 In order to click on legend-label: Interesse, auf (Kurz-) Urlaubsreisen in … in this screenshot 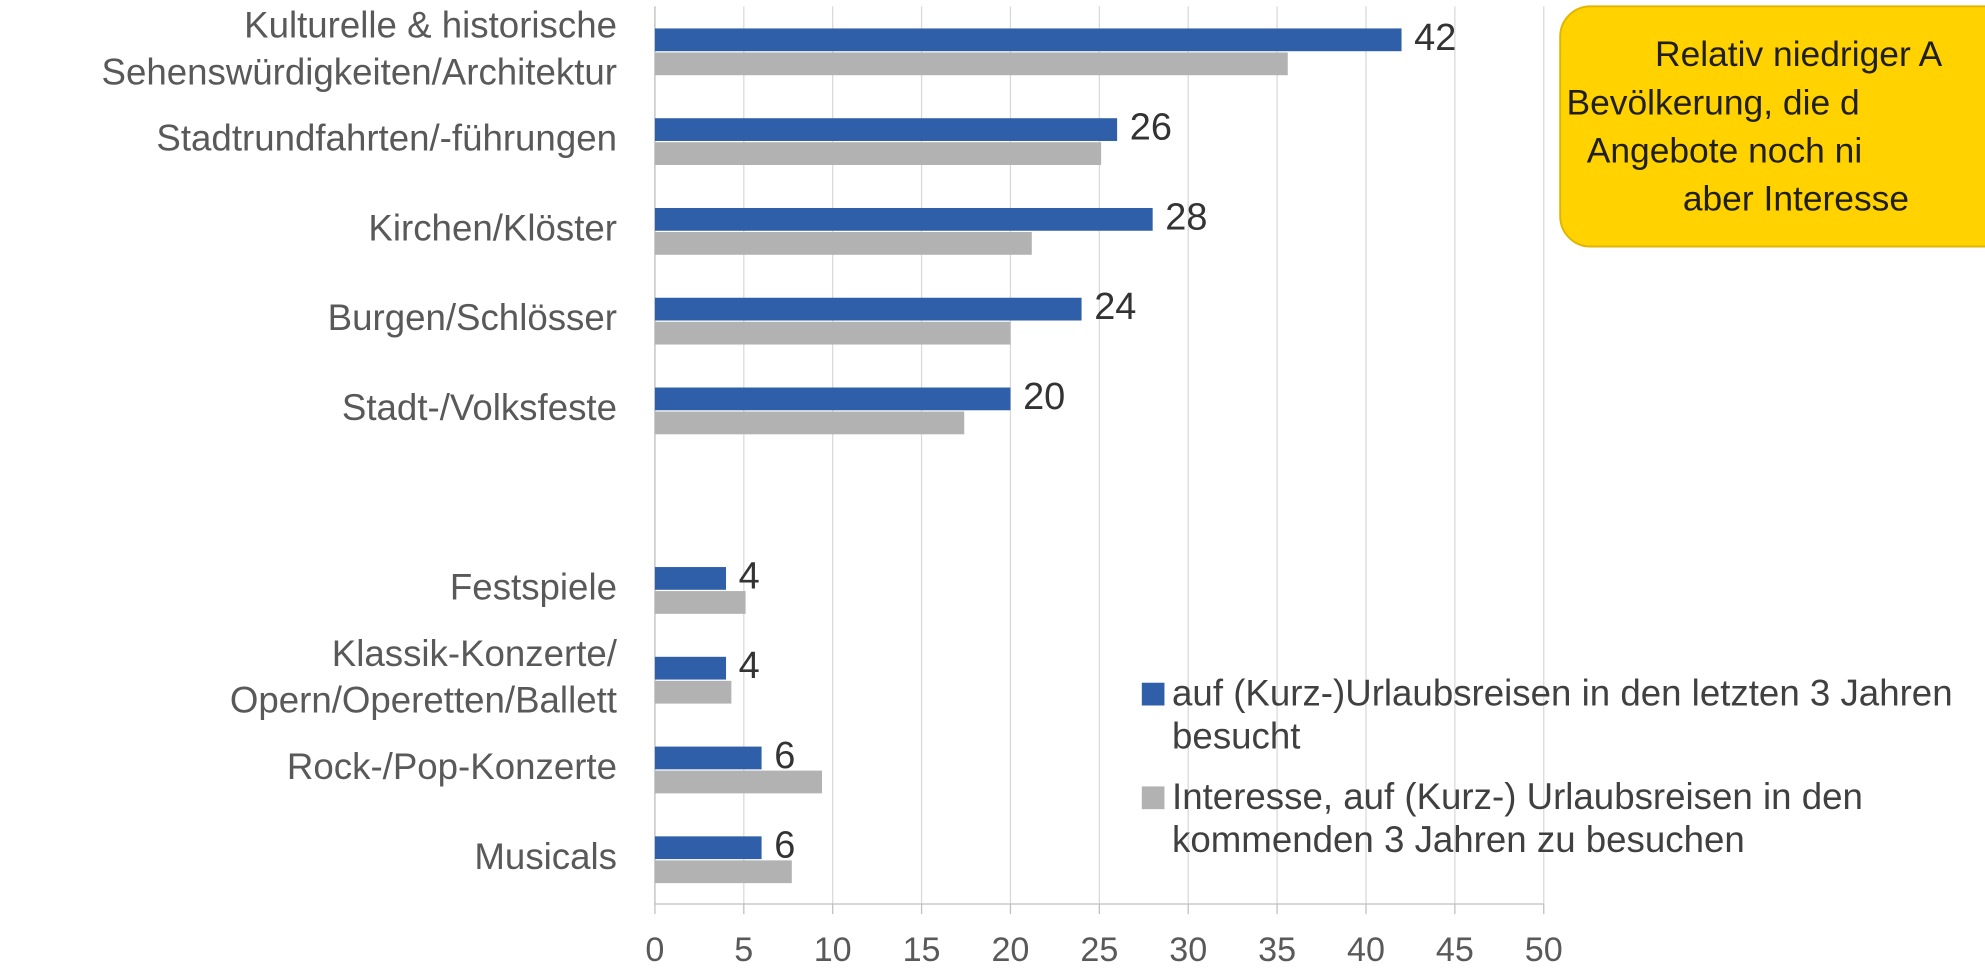, I will do `click(1517, 819)`.